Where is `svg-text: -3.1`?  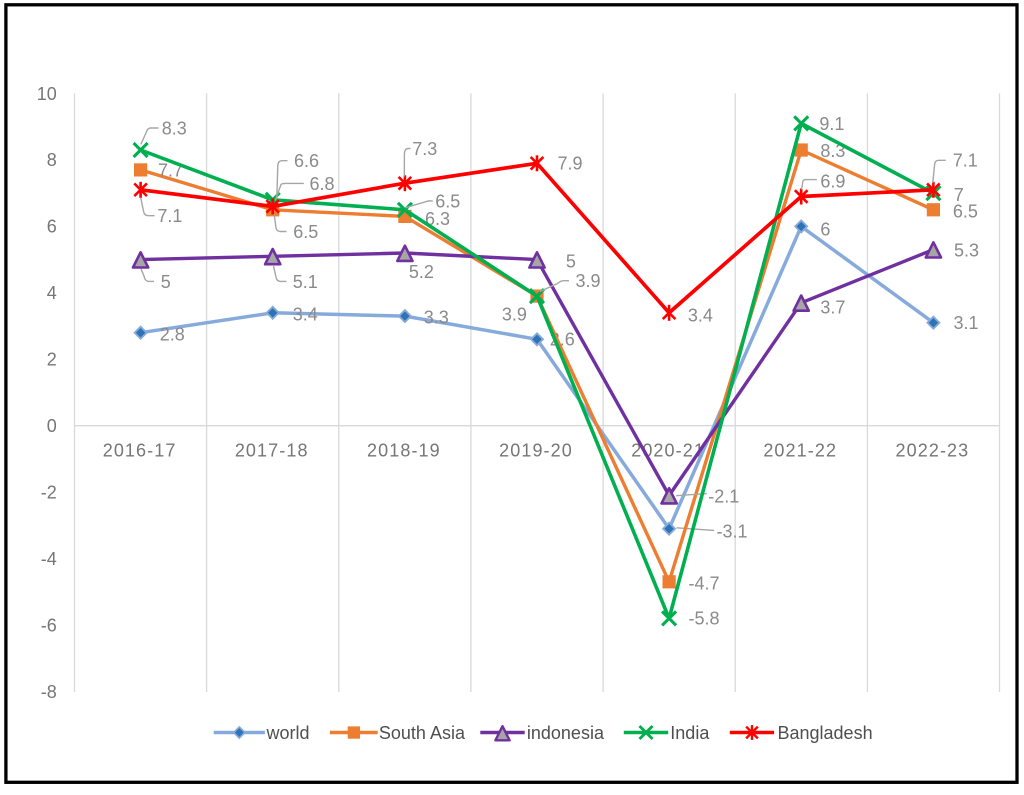
svg-text: -3.1 is located at coordinates (732, 531).